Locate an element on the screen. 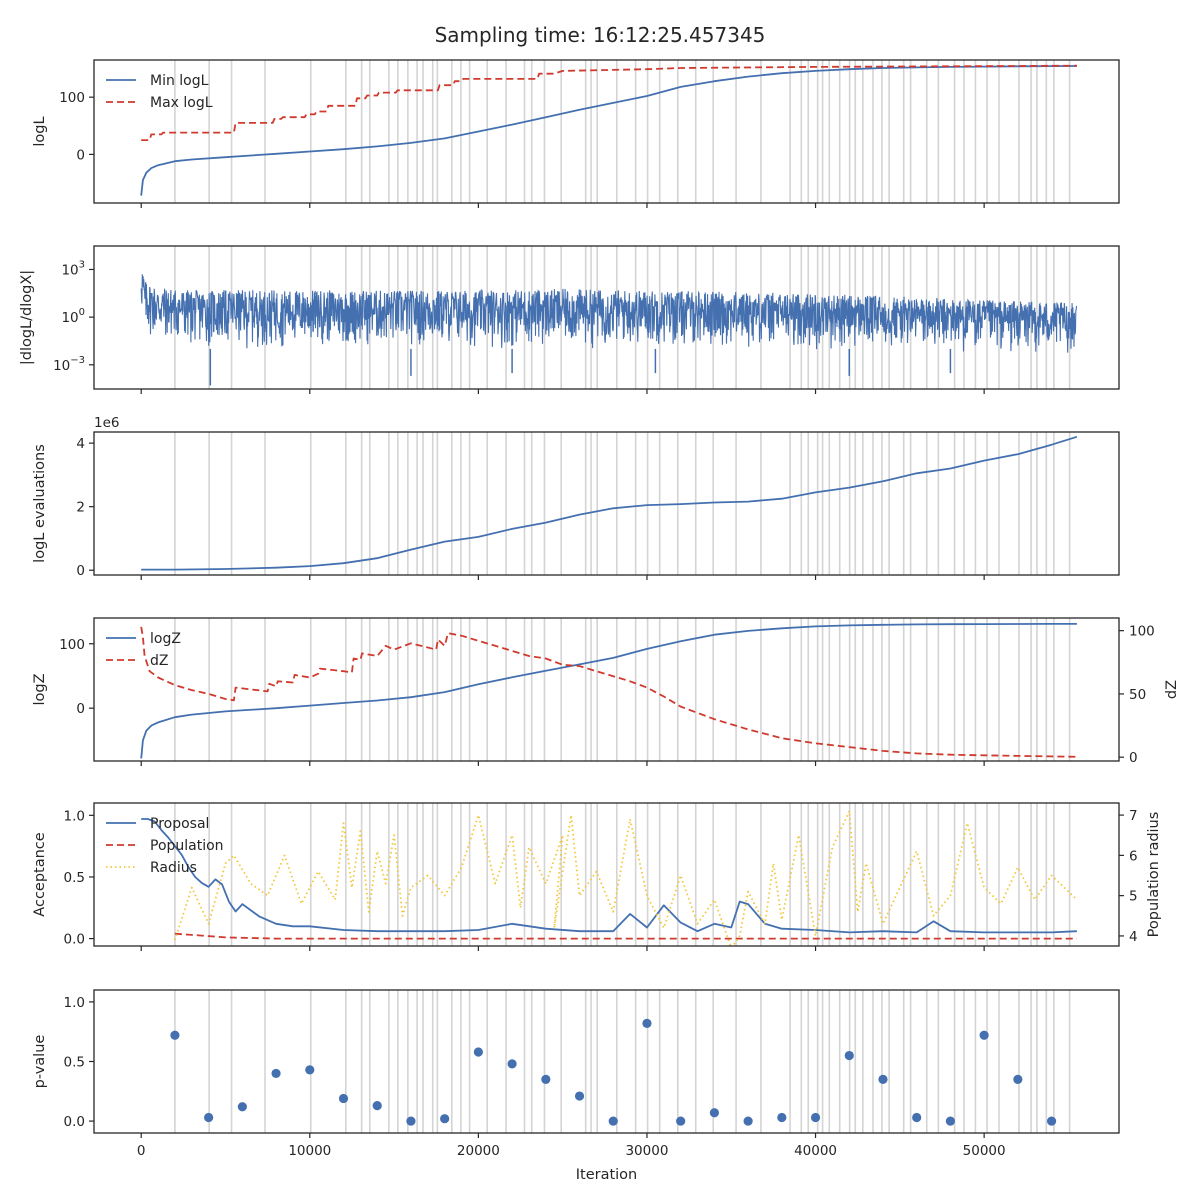  legend-label: dZ is located at coordinates (159, 661).